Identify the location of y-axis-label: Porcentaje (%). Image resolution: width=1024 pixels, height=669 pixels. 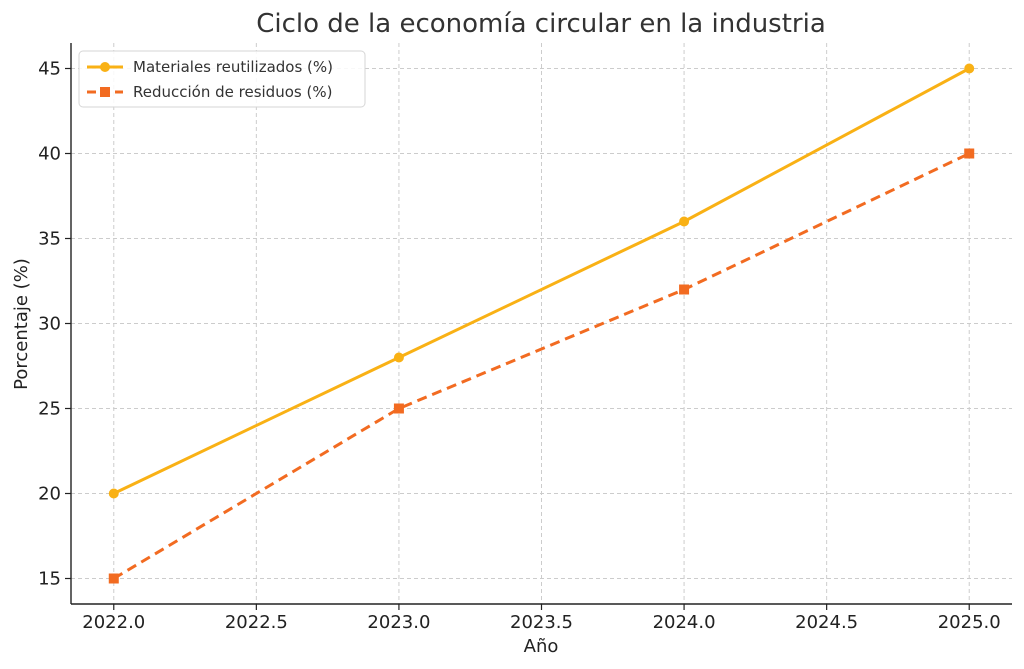
(21, 324).